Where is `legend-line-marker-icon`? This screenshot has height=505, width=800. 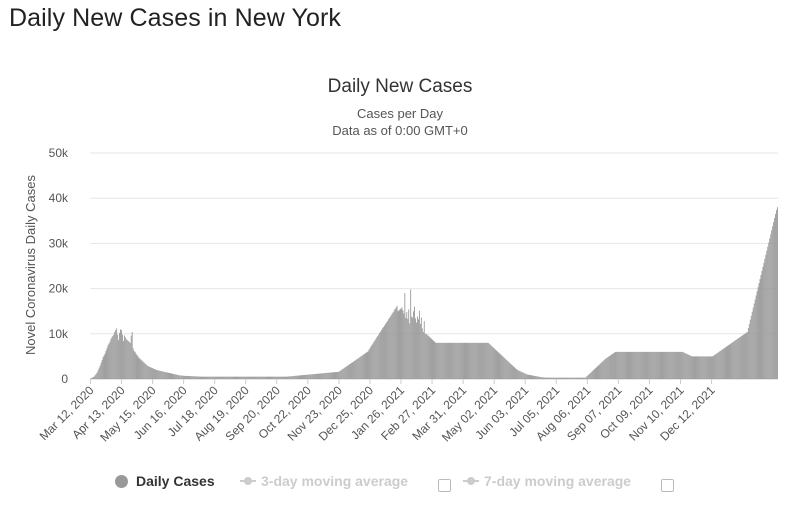
legend-line-marker-icon is located at coordinates (471, 481).